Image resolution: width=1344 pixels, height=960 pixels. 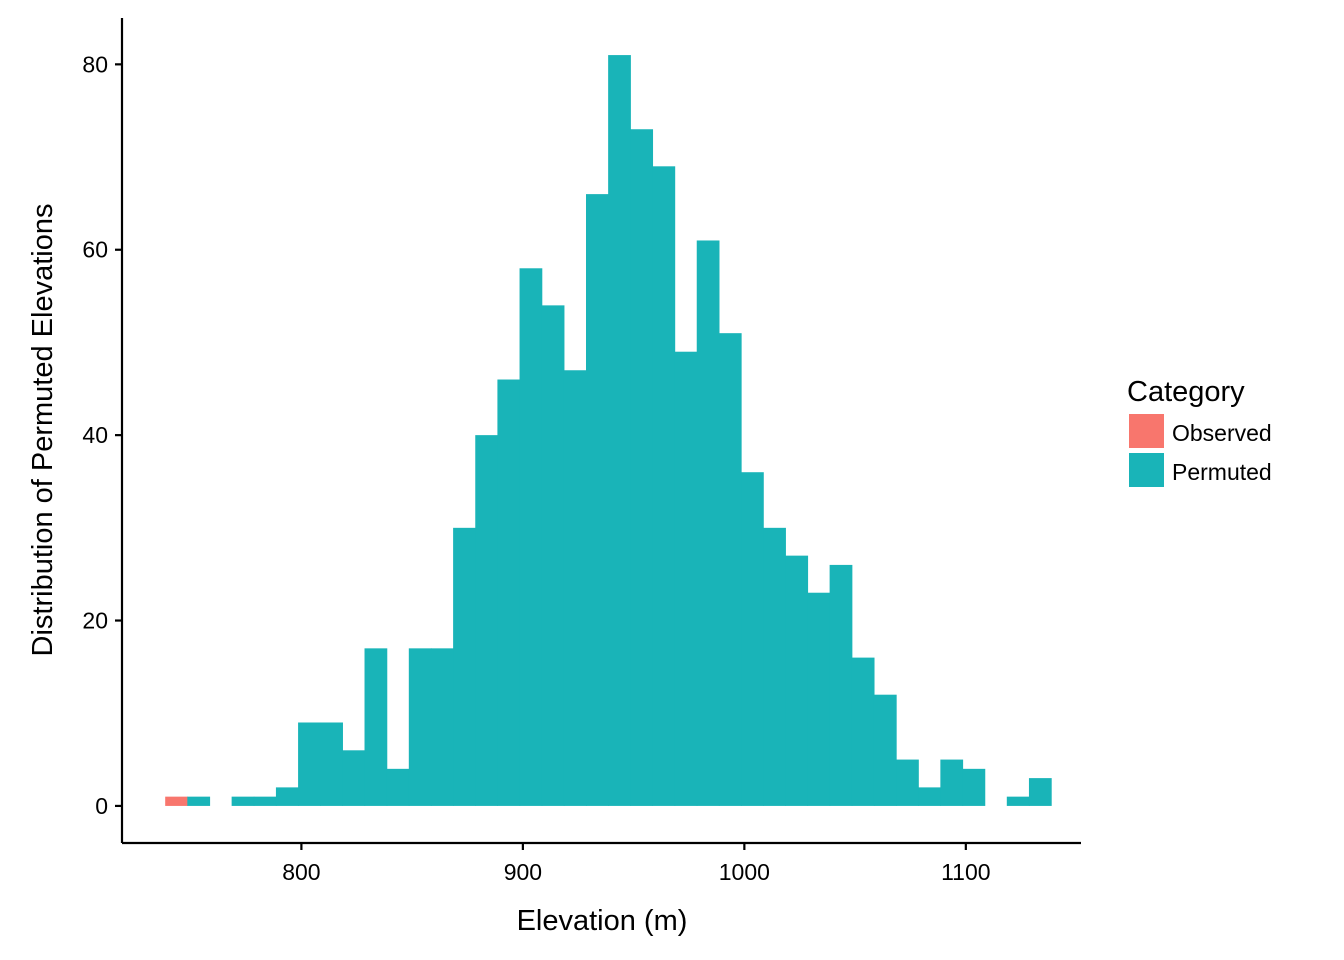 I want to click on x-tick-label: 1100, so click(x=965, y=872).